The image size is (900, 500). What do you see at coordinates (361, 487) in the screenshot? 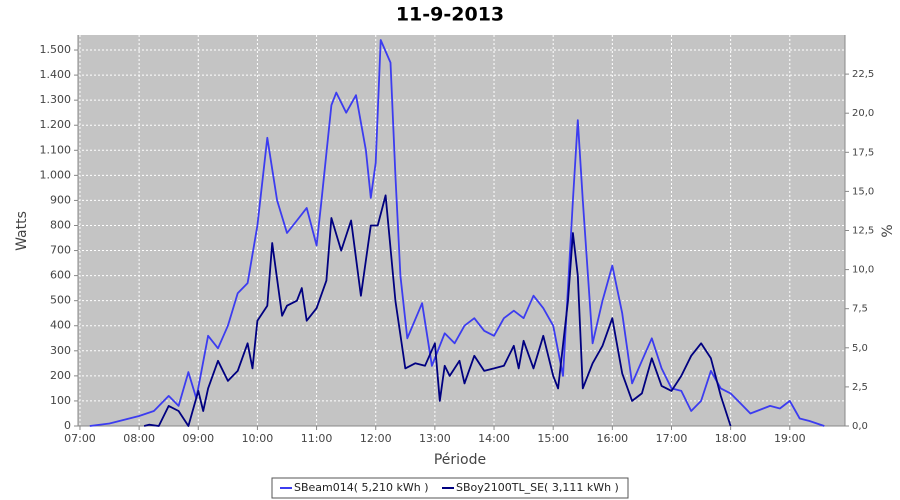
I see `legend-label: SBeam014( 5,210 kWh )` at bounding box center [361, 487].